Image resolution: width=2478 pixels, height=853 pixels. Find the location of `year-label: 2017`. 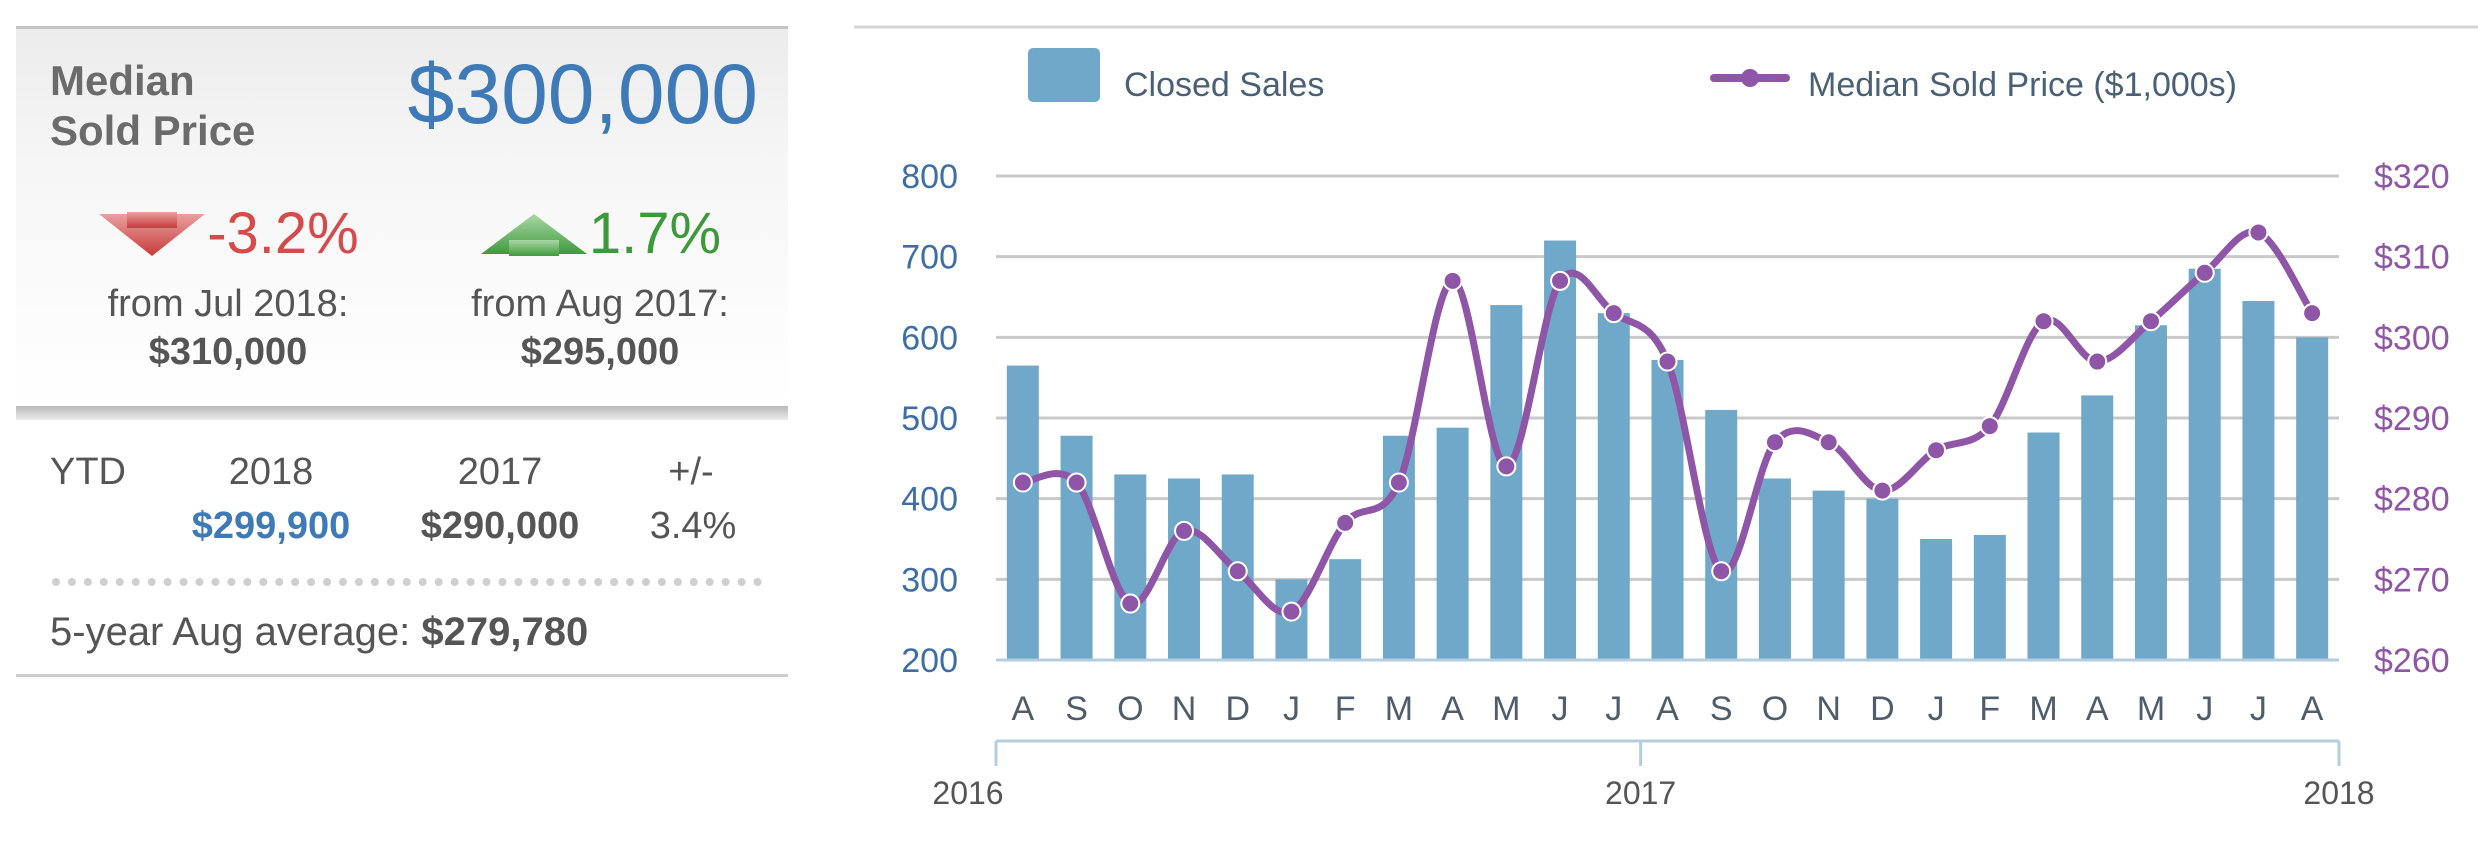

year-label: 2017 is located at coordinates (1640, 793).